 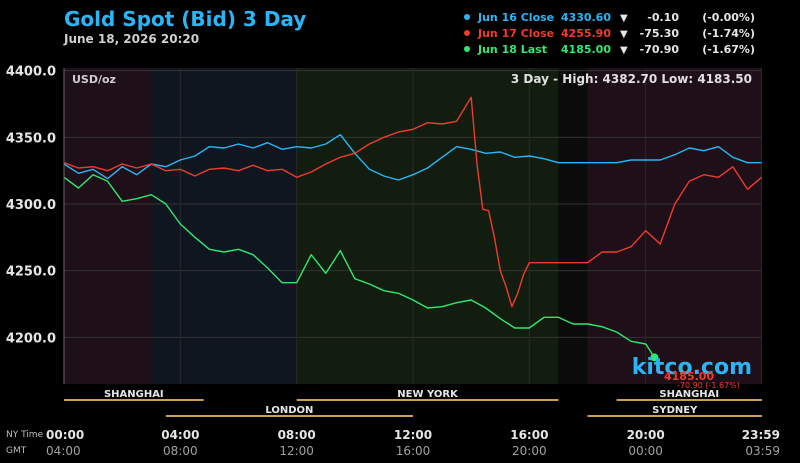 I want to click on range-label: 3 Day - High: 4382.70 Low: 4183.50, so click(x=631, y=79).